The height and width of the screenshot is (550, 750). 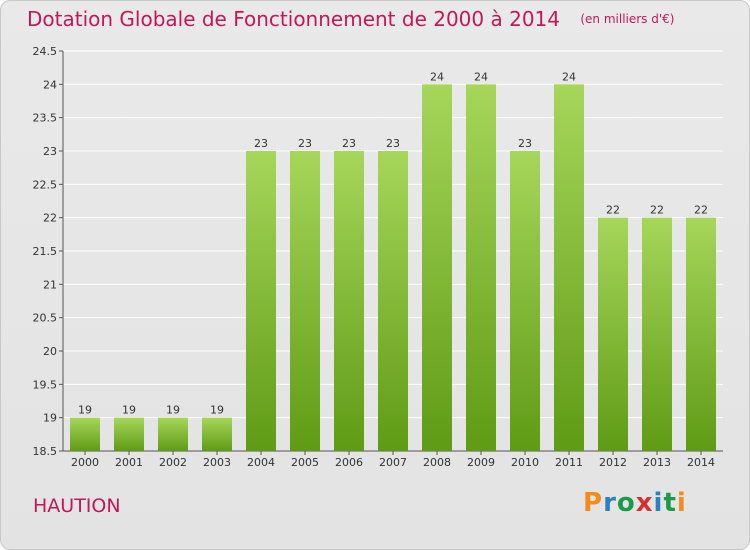 What do you see at coordinates (593, 503) in the screenshot?
I see `logo-letter: P` at bounding box center [593, 503].